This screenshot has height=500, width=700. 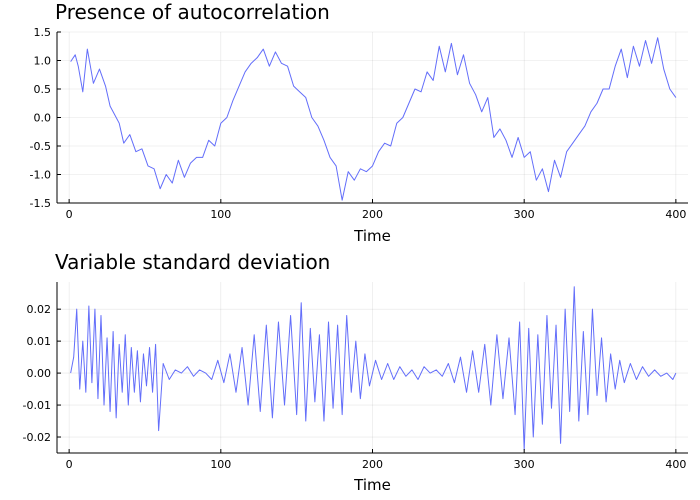 What do you see at coordinates (40, 203) in the screenshot?
I see `y-tick-label: -1.5` at bounding box center [40, 203].